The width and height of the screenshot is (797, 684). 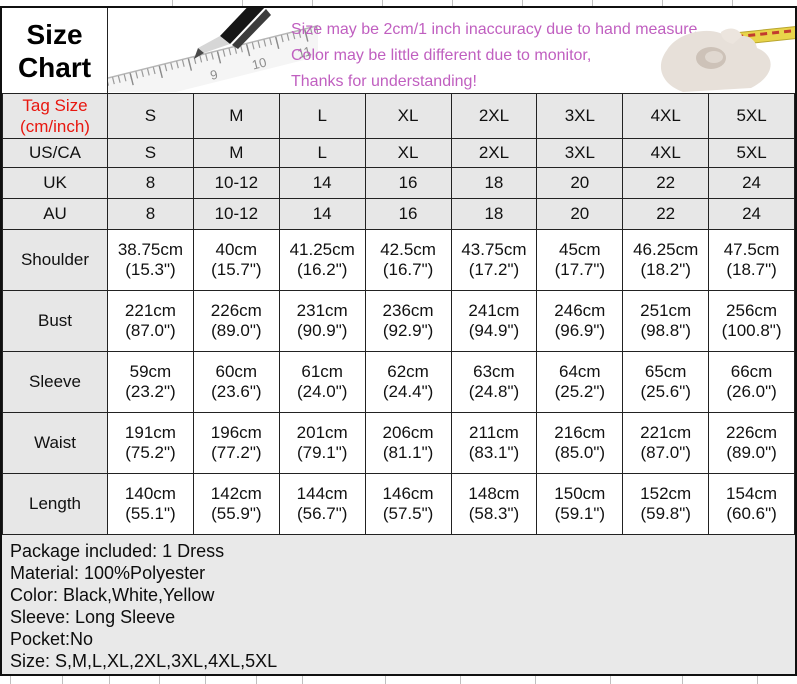 What do you see at coordinates (580, 382) in the screenshot?
I see `table-cell: 64cm (25.2")` at bounding box center [580, 382].